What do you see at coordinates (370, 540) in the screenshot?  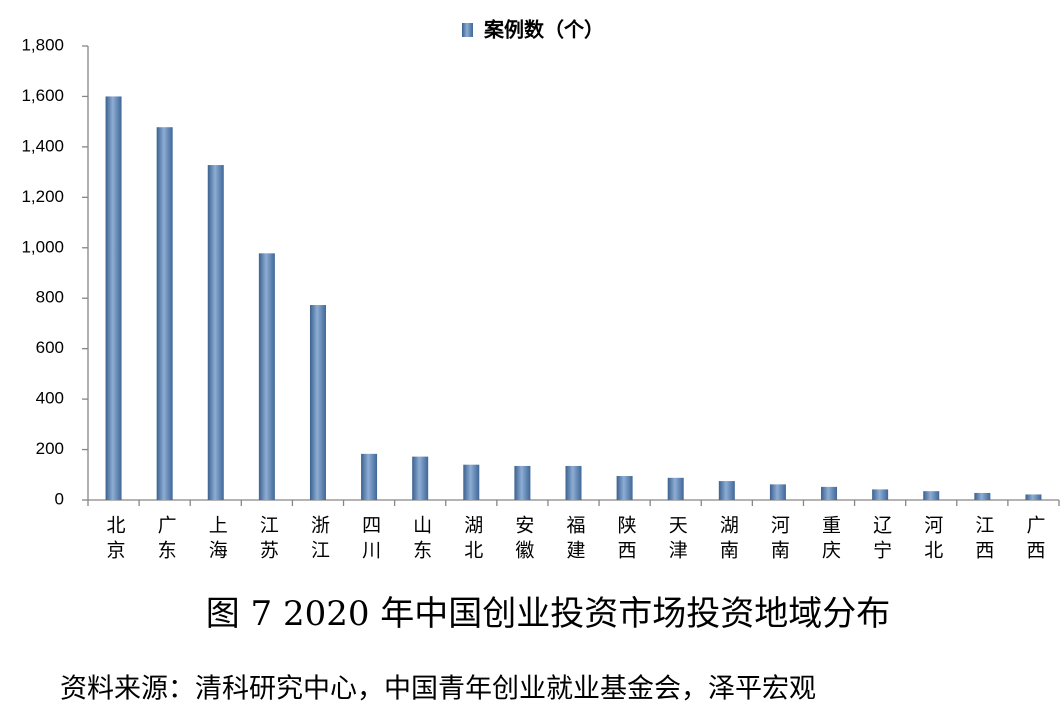 I see `x-tick-label: 四川` at bounding box center [370, 540].